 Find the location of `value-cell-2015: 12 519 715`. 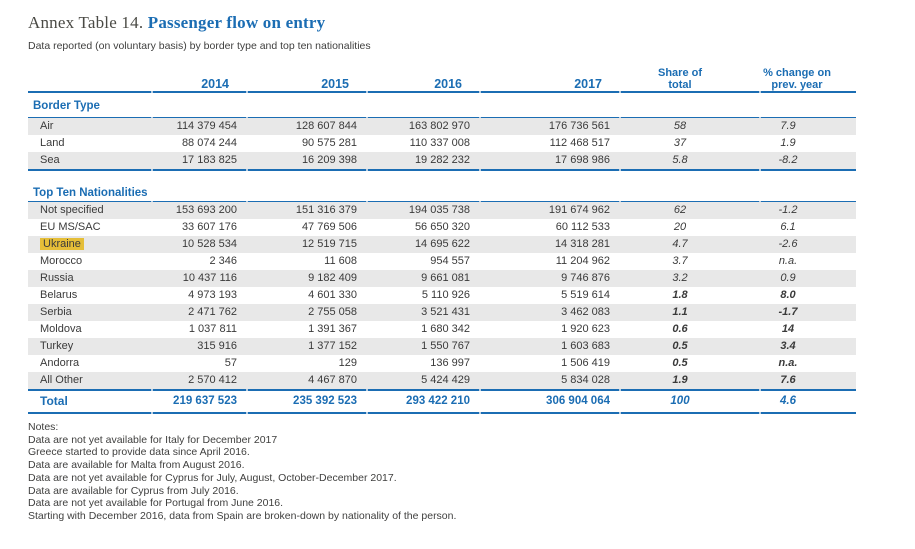

value-cell-2015: 12 519 715 is located at coordinates (329, 244).